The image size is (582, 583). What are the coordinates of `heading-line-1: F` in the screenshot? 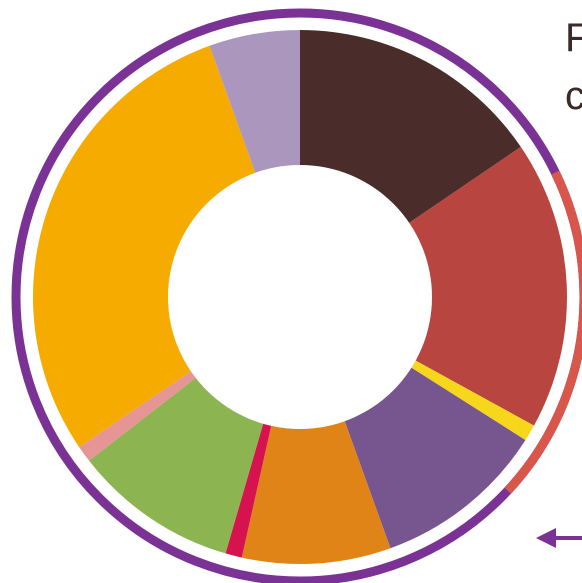 It's located at (573, 38).